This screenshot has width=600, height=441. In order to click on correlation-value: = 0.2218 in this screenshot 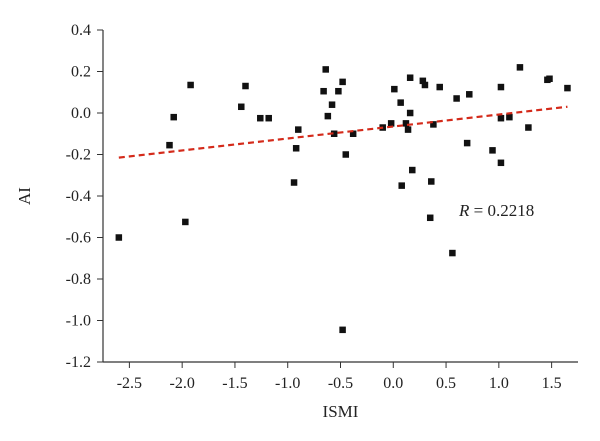, I will do `click(501, 210)`.